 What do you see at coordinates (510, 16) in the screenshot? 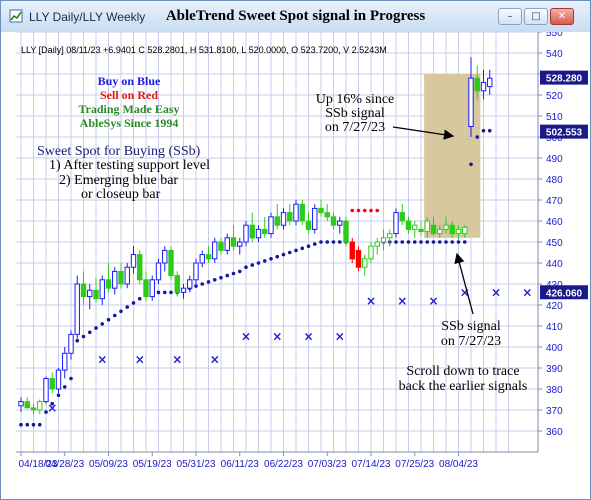
I see `minimize-button: –` at bounding box center [510, 16].